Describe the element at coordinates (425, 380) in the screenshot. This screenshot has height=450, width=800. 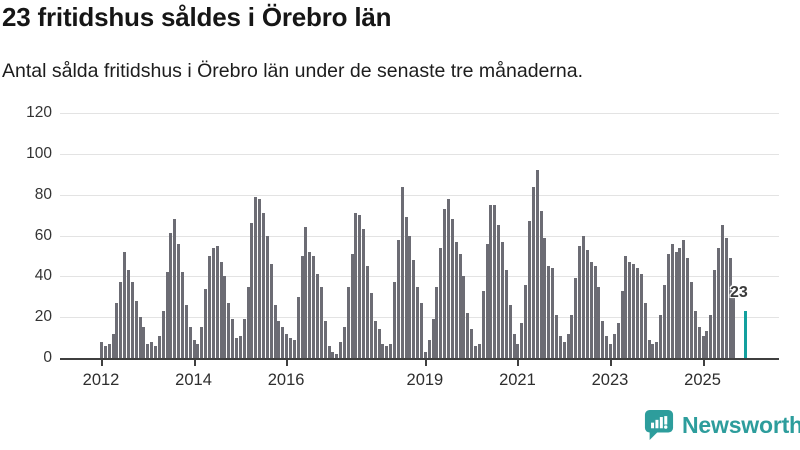
I see `x-axis-label: 2019` at that location.